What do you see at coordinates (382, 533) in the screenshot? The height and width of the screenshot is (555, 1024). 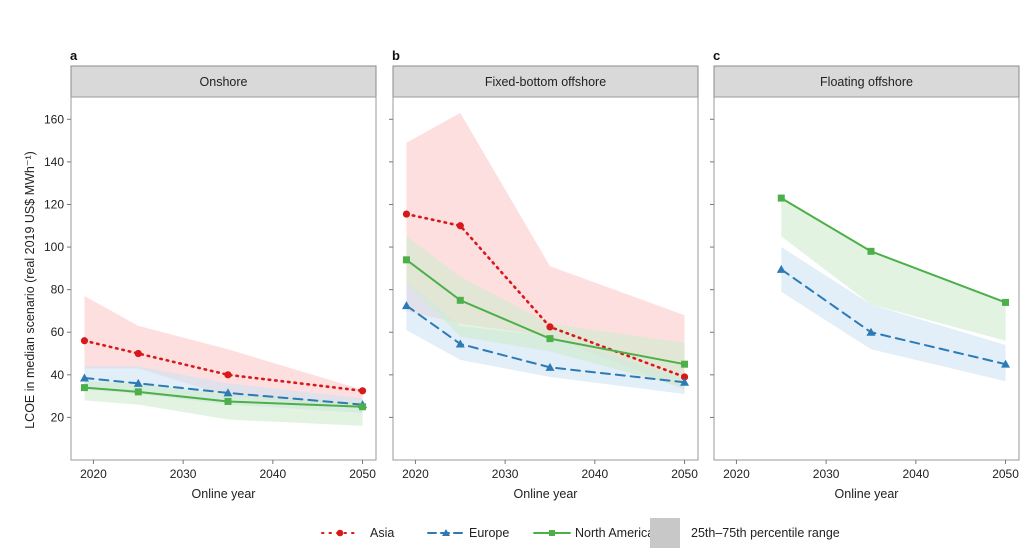 I see `legend-label: Asia` at bounding box center [382, 533].